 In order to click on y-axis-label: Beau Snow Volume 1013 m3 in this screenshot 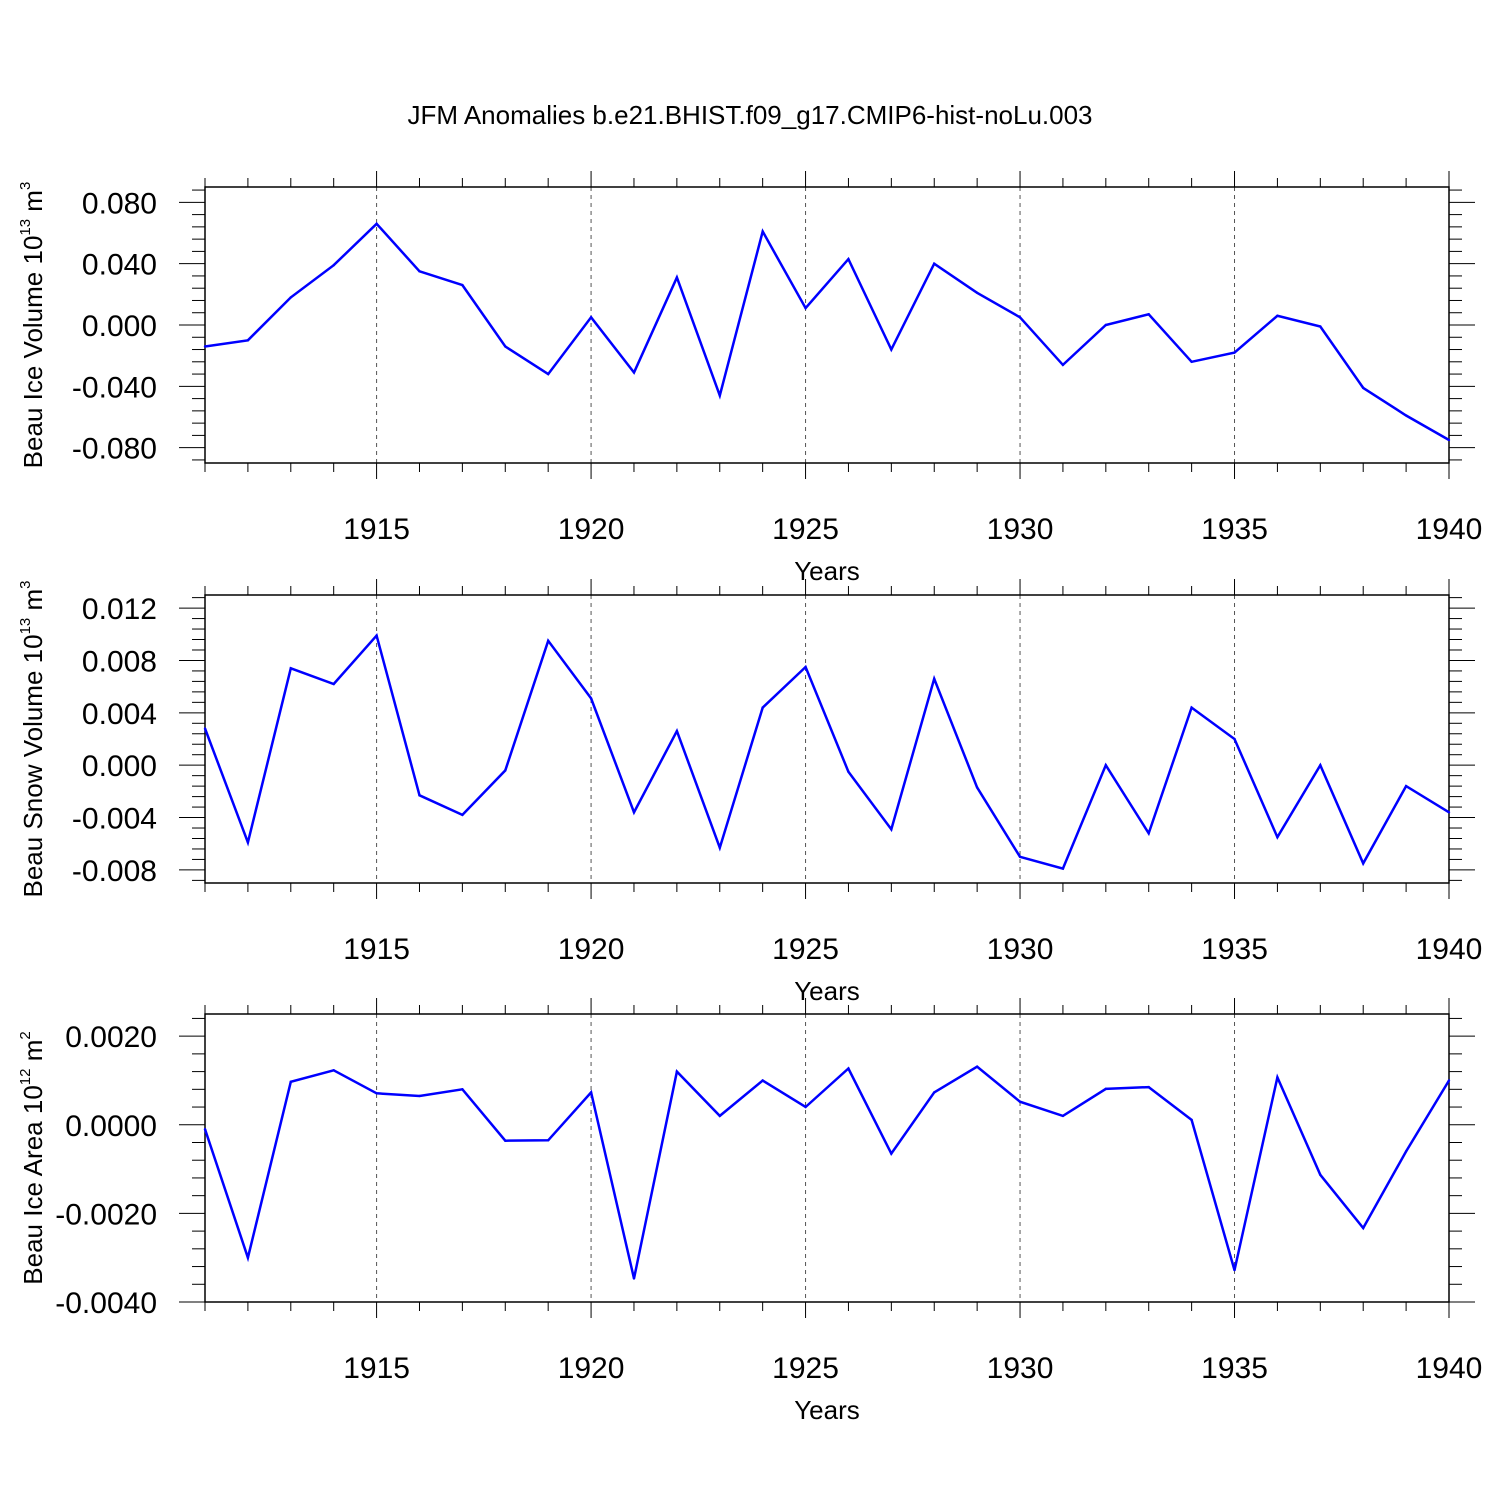, I will do `click(32, 739)`.